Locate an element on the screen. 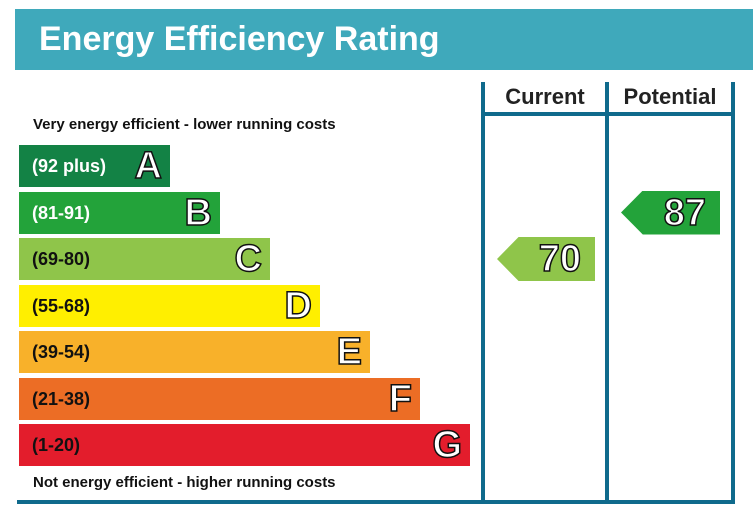 Image resolution: width=753 pixels, height=525 pixels. band-letter: D is located at coordinates (298, 306).